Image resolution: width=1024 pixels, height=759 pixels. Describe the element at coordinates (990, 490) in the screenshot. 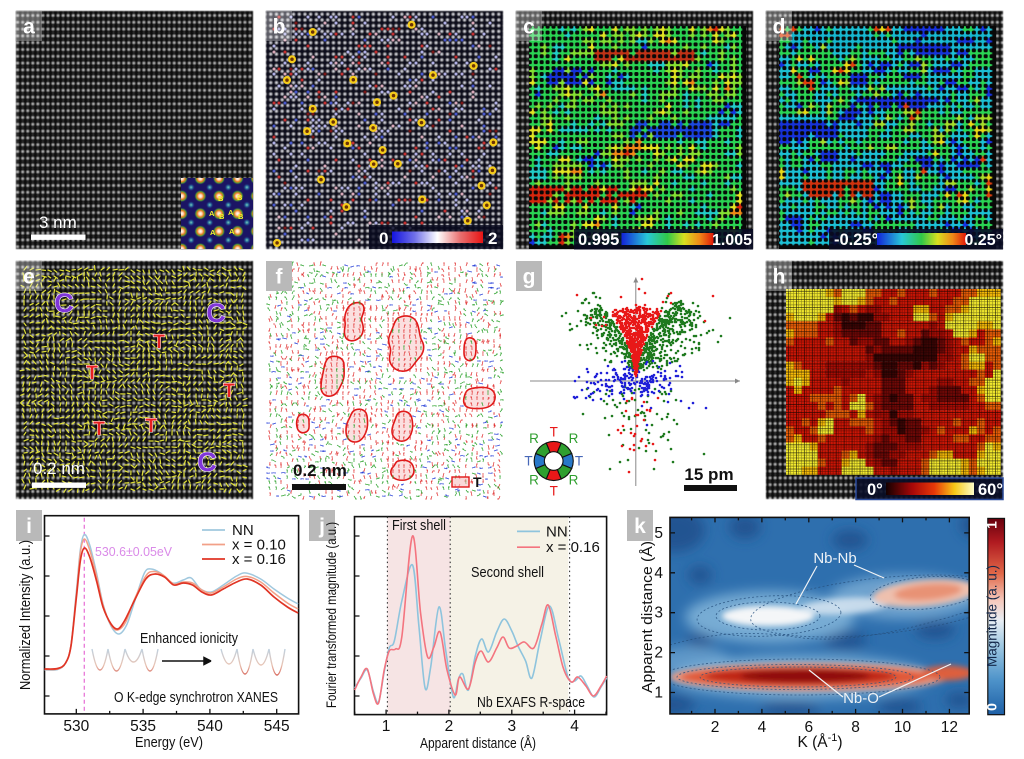

I see `svg-text: 60°` at that location.